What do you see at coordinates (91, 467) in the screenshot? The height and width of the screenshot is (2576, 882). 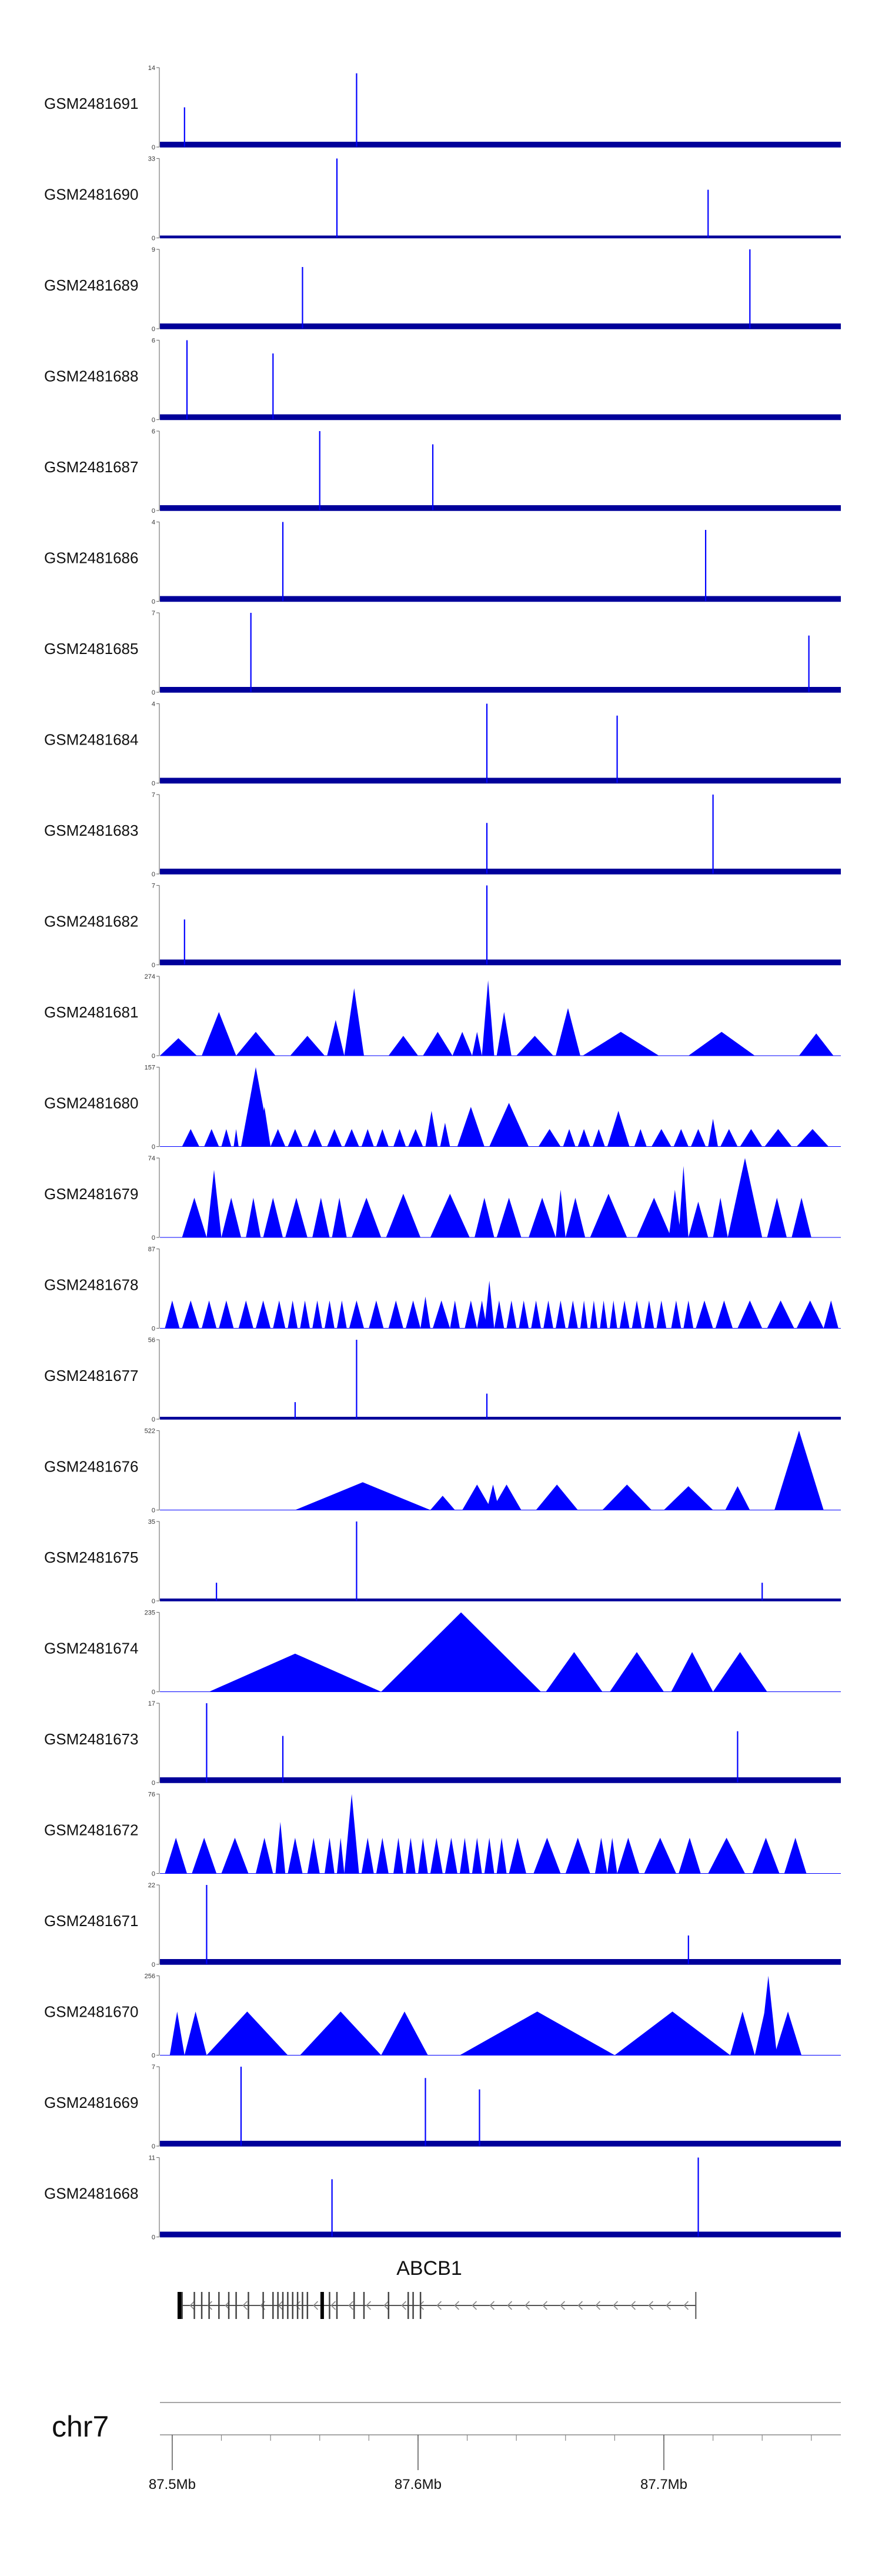 I see `track-label: GSM2481687` at bounding box center [91, 467].